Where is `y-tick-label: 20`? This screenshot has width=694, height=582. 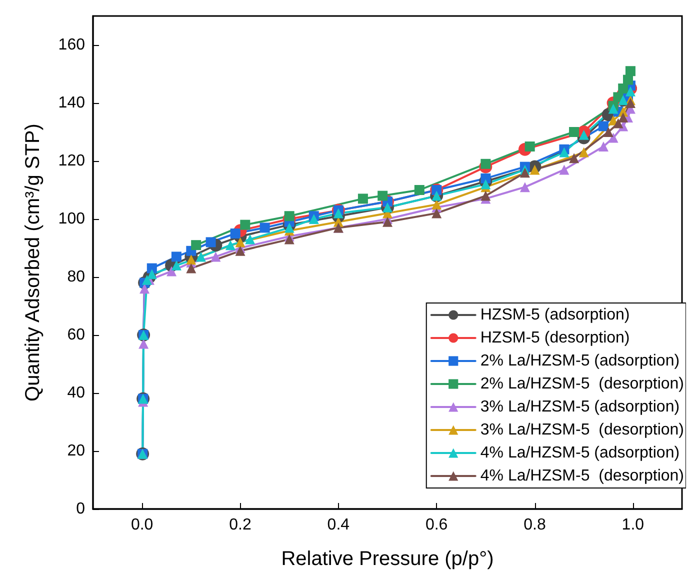 y-tick-label: 20 is located at coordinates (76, 451).